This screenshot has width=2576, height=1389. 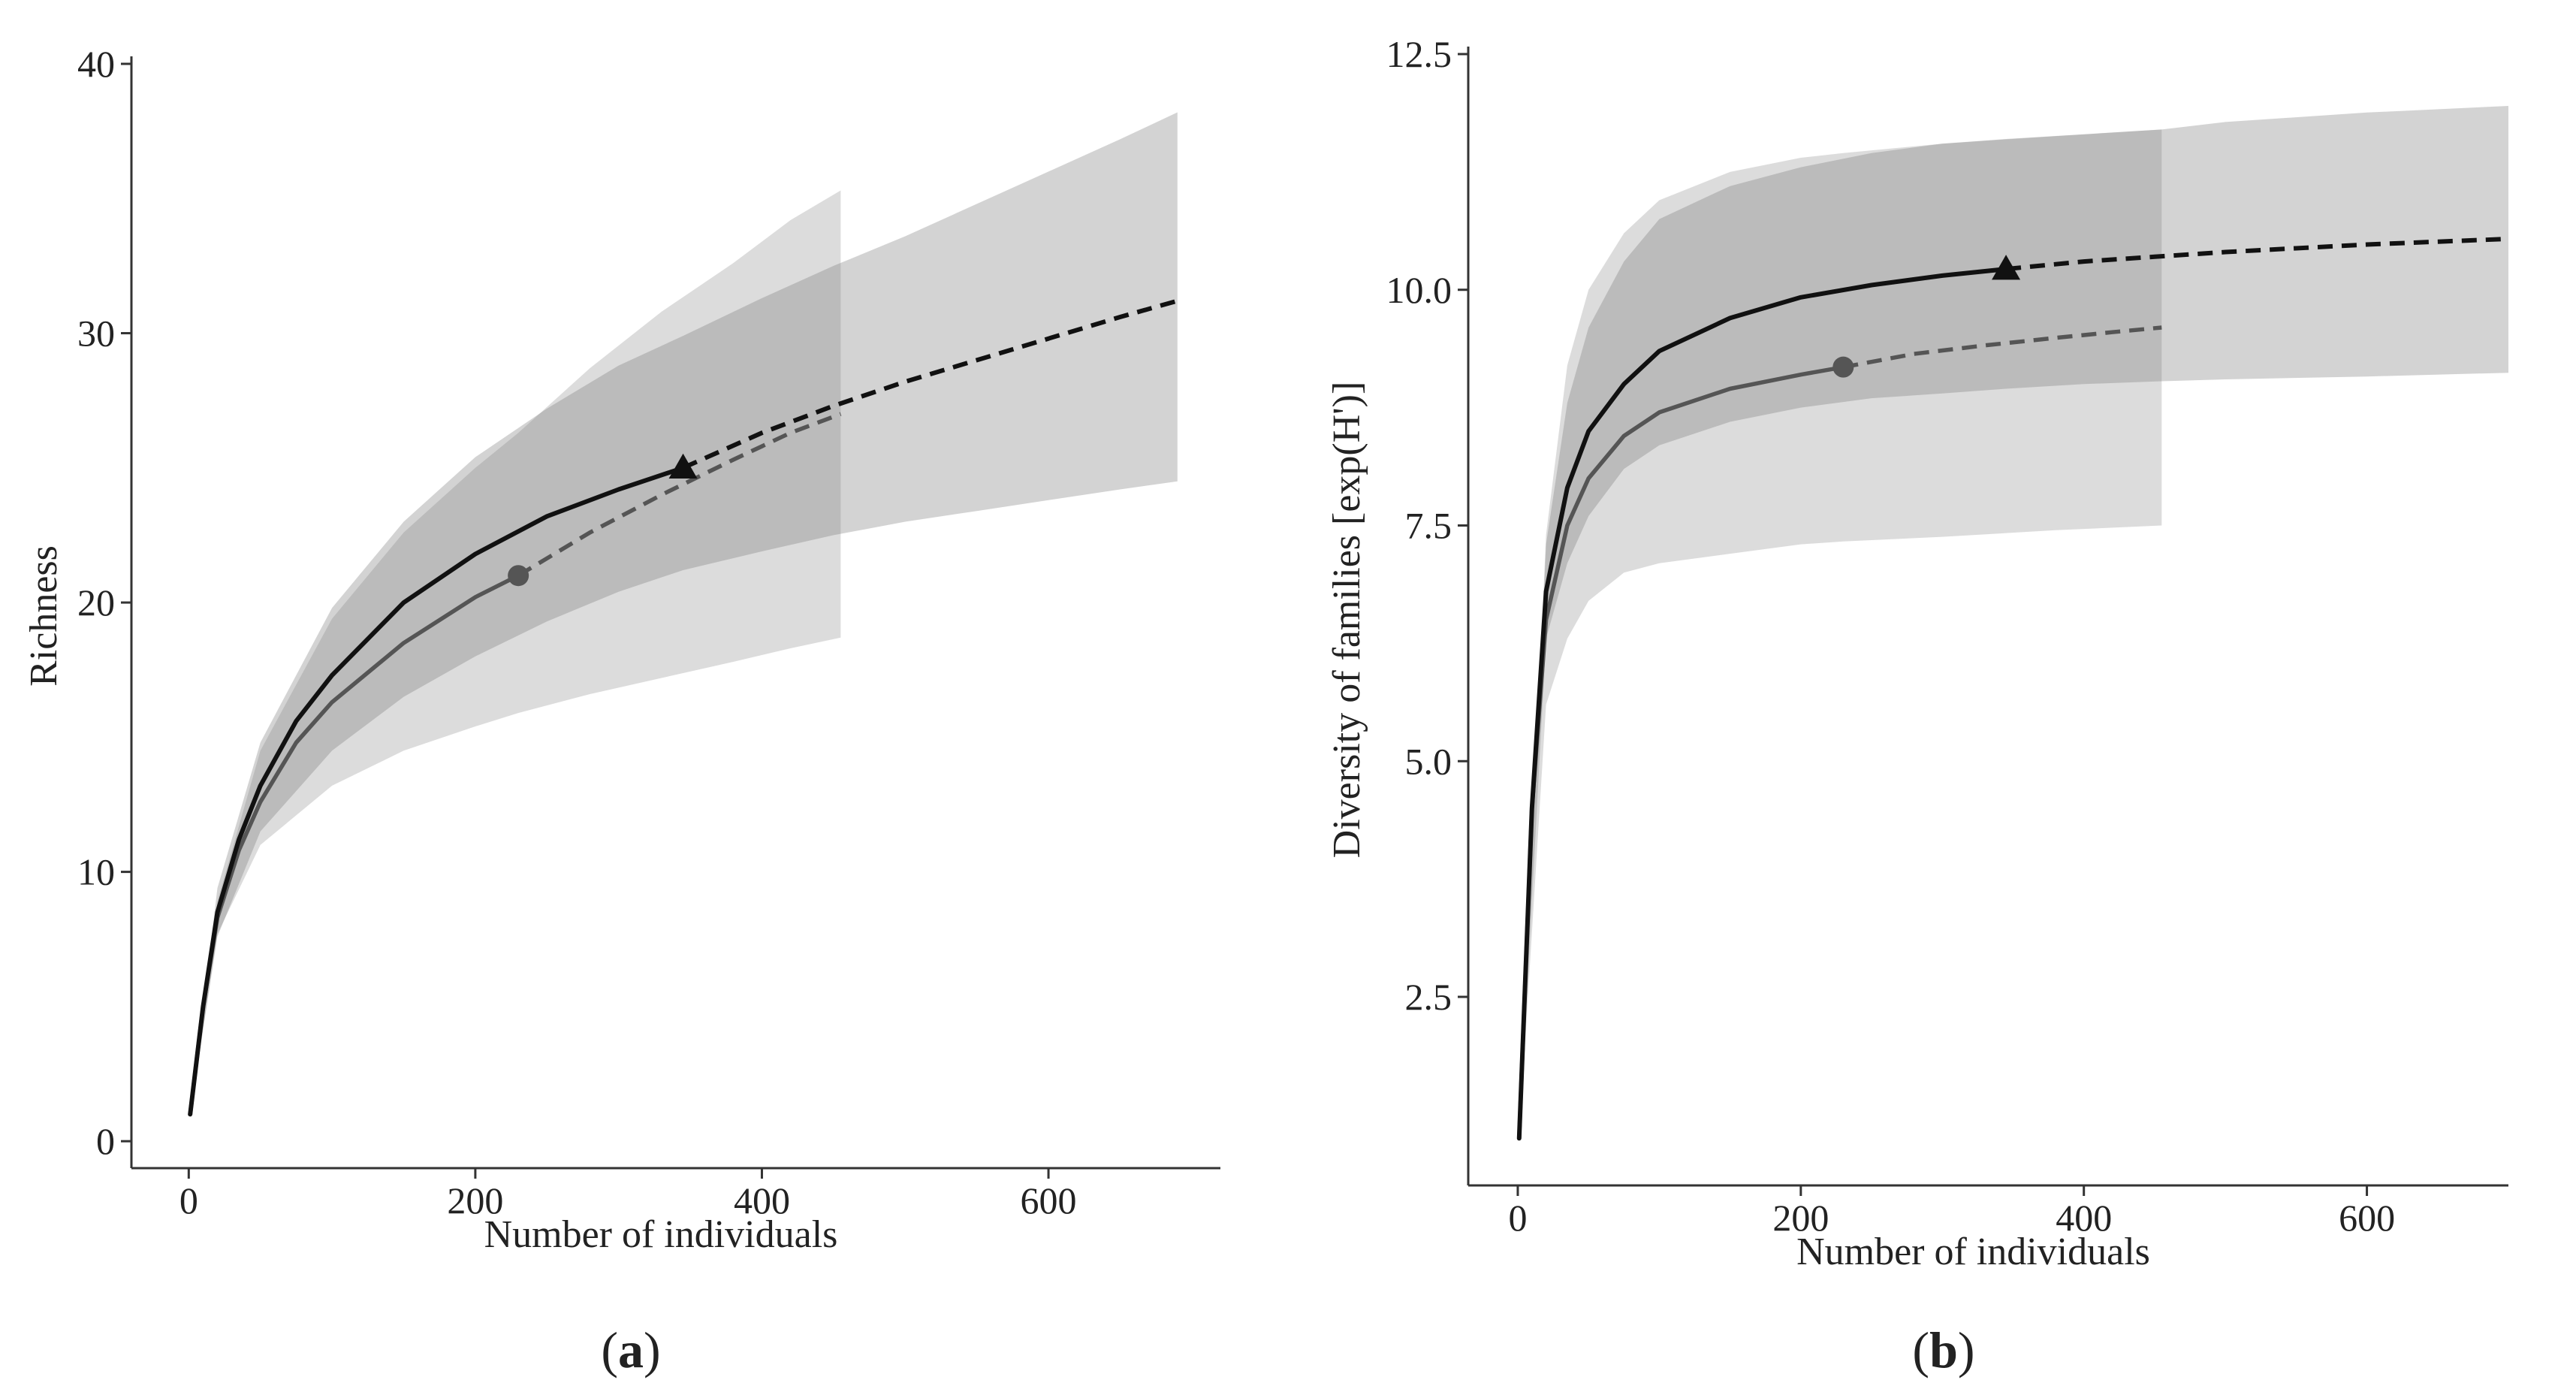 What do you see at coordinates (96, 64) in the screenshot?
I see `y-tick-label-a-4: 40` at bounding box center [96, 64].